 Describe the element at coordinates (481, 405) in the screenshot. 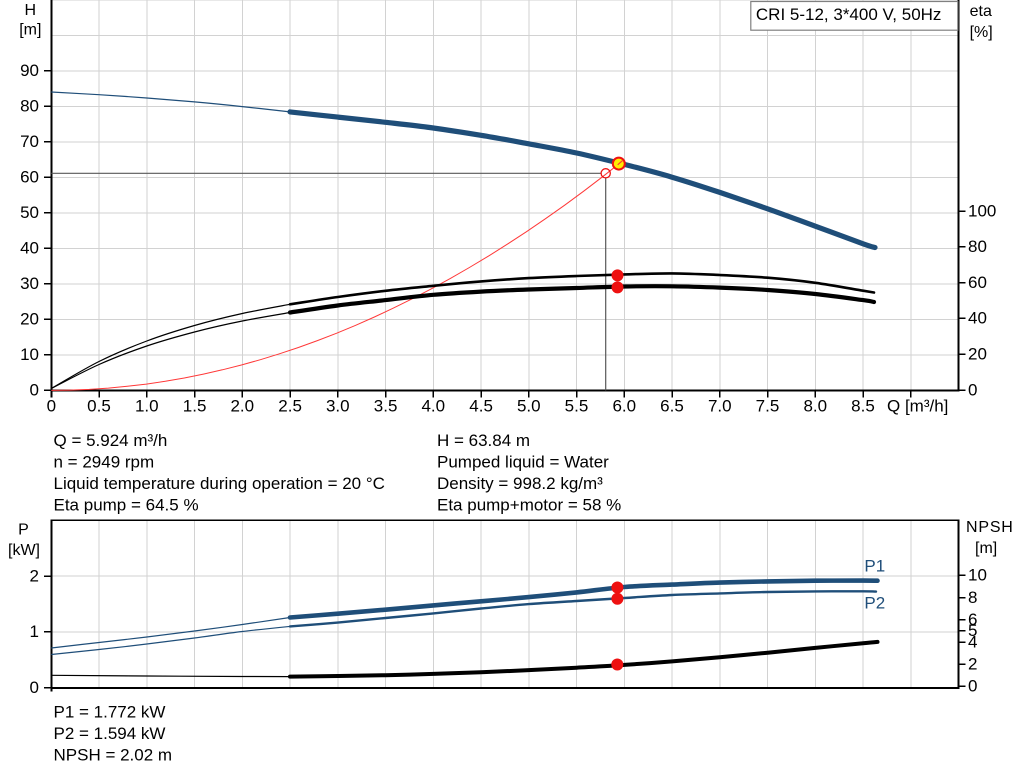

I see `svg-text: 4.5` at that location.